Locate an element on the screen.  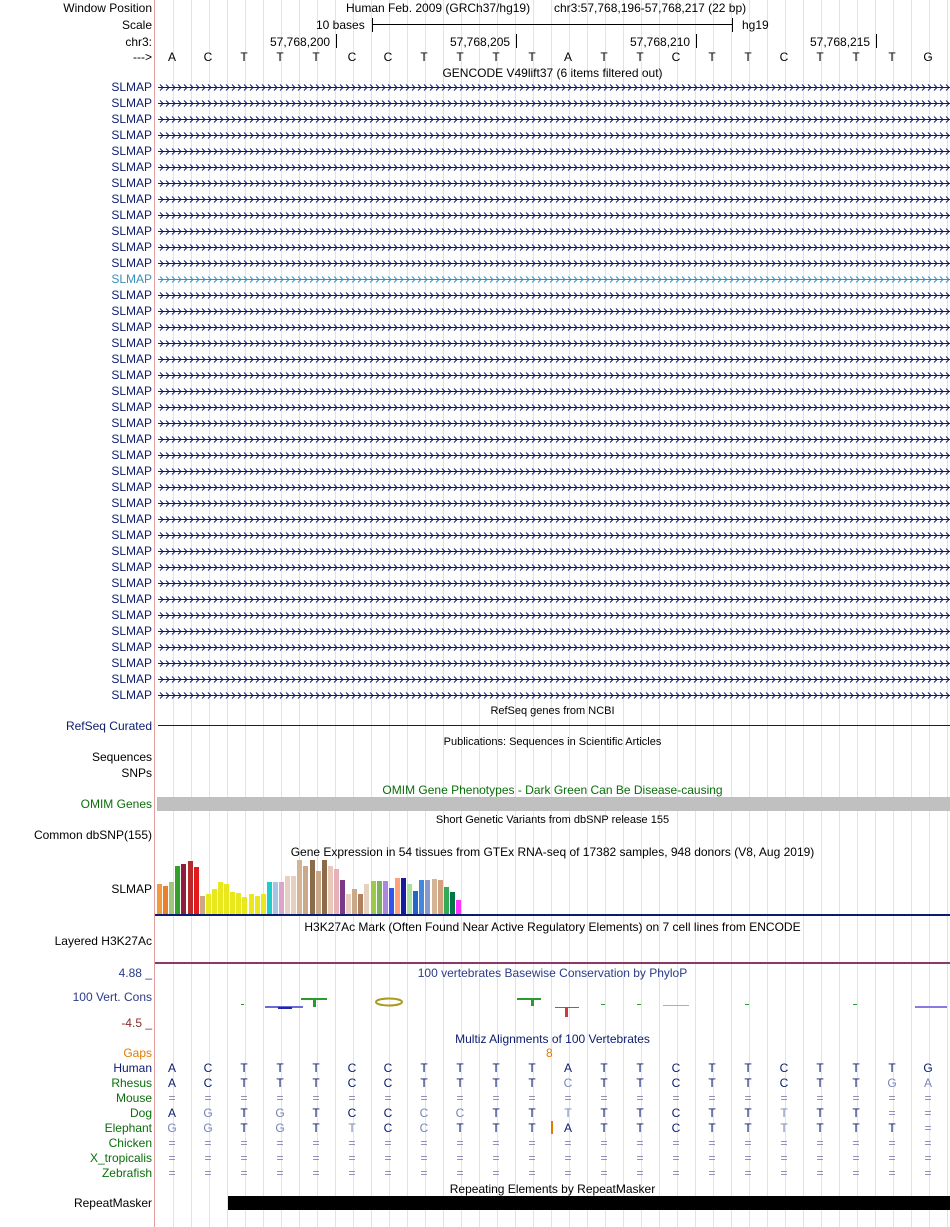
position-readout: chr3:57,768,196-57,768,217 (22 bp) is located at coordinates (650, 8).